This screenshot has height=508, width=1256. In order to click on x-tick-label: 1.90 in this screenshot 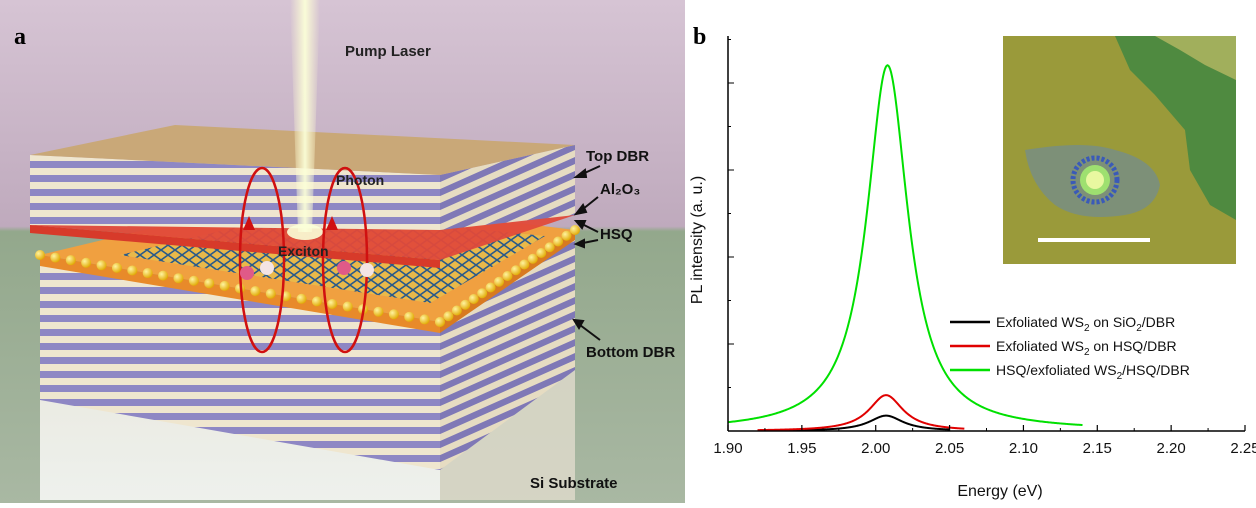, I will do `click(727, 448)`.